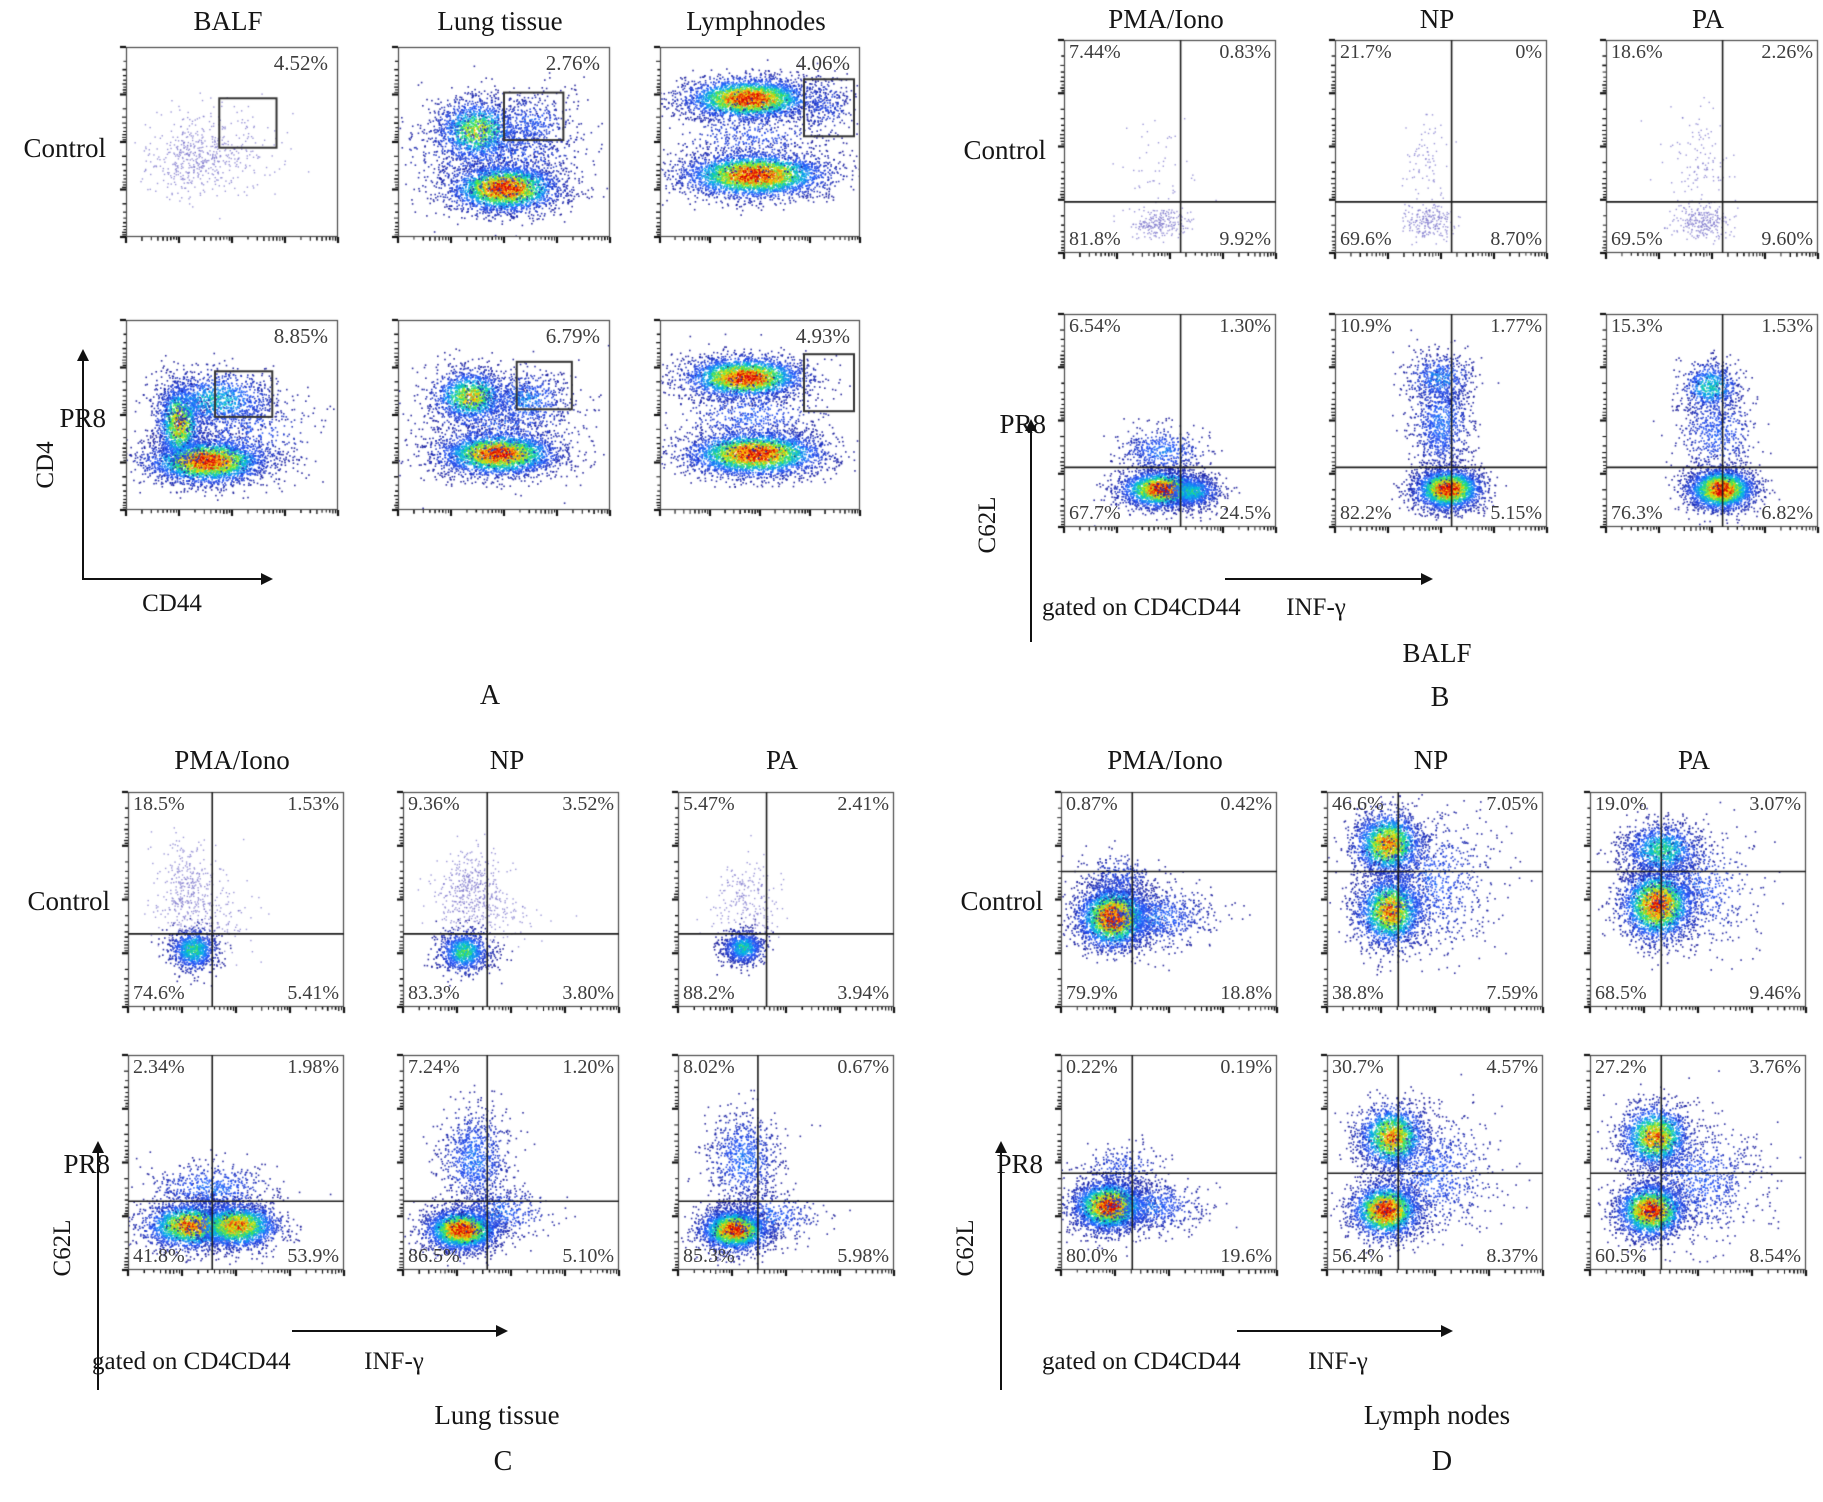 Image resolution: width=1823 pixels, height=1502 pixels. Describe the element at coordinates (1437, 653) in the screenshot. I see `tissue-label-balf: BALF` at that location.